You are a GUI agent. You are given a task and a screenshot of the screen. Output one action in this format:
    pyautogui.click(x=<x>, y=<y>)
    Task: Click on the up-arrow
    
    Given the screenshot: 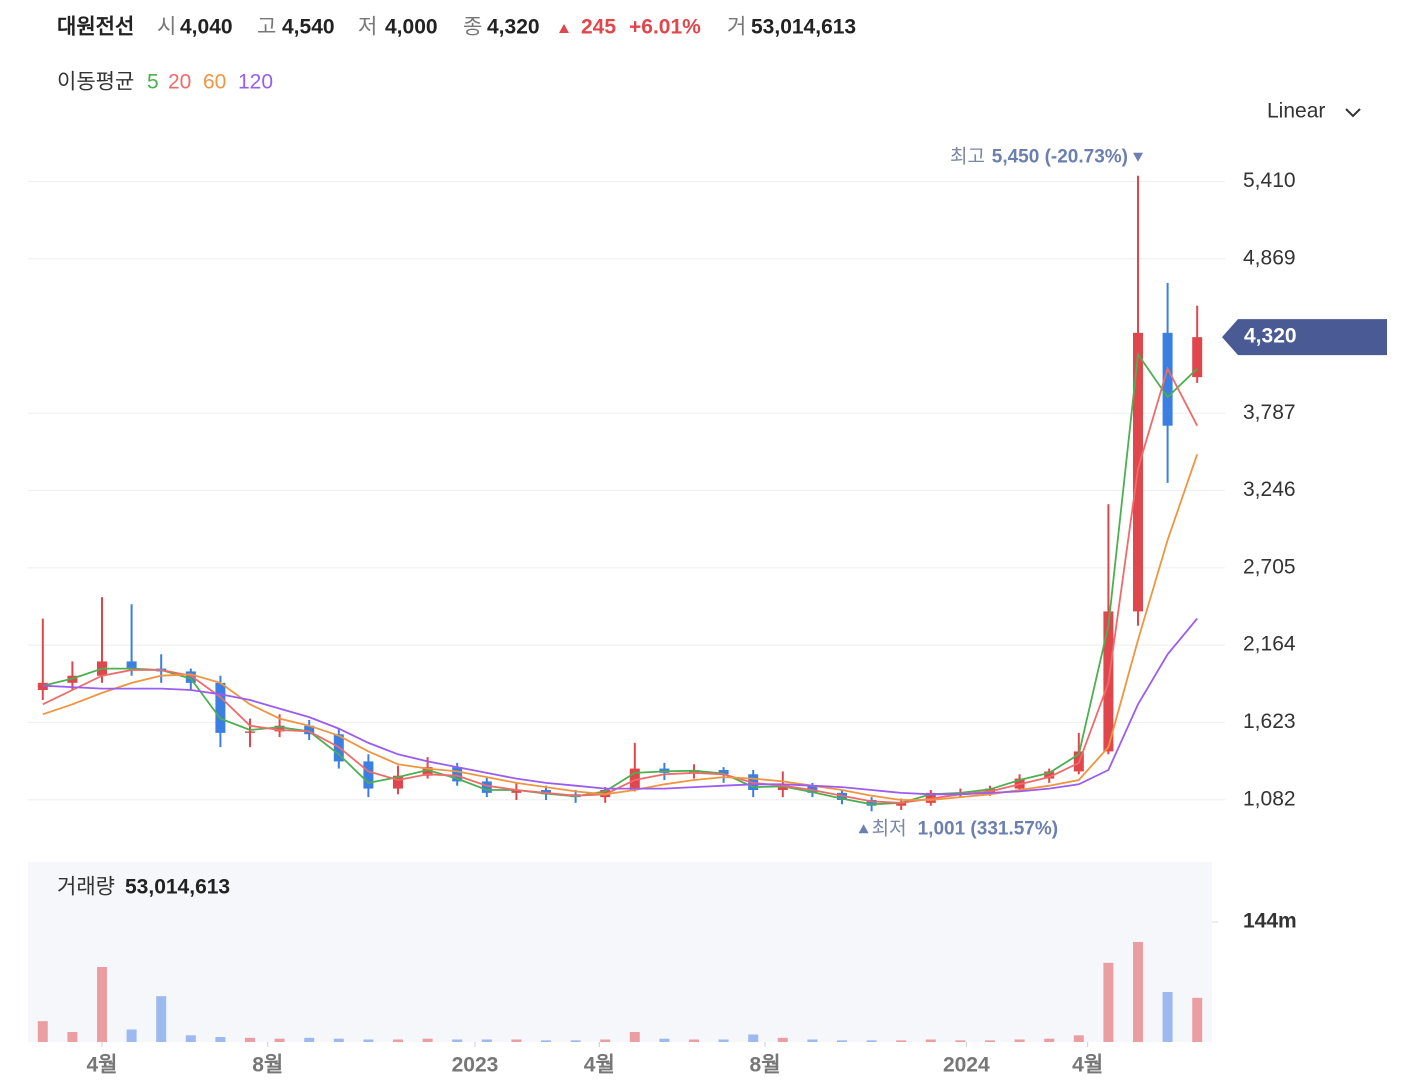 What is the action you would take?
    pyautogui.click(x=564, y=28)
    